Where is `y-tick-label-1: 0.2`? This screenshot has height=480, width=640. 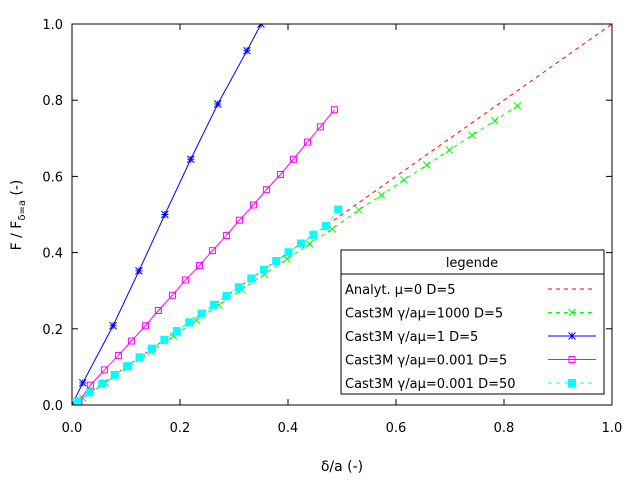
y-tick-label-1: 0.2 is located at coordinates (52, 330).